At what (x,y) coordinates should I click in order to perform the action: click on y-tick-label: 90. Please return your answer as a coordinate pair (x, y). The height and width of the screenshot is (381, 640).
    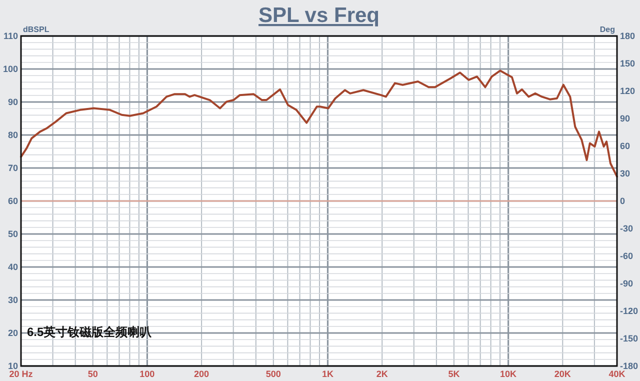
    Looking at the image, I should click on (13, 102).